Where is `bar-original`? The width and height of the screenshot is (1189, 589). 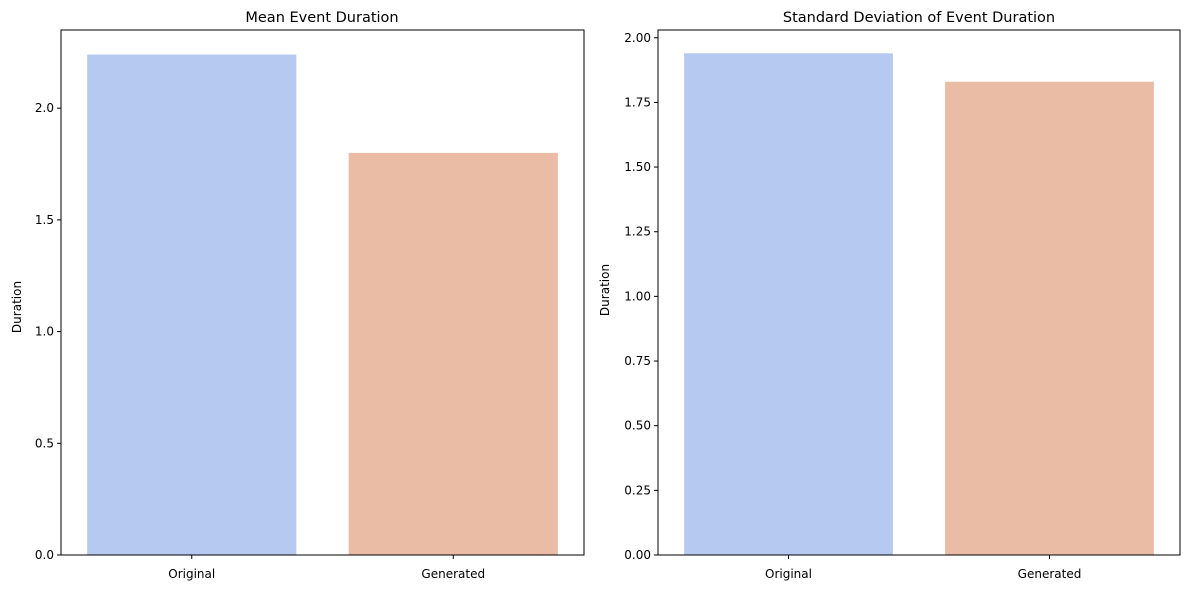
bar-original is located at coordinates (788, 304).